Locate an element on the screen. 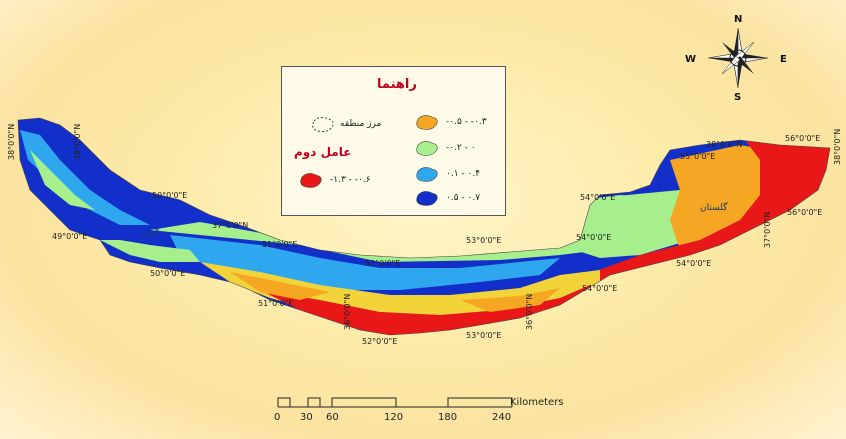 The image size is (846, 439). scale-tick-label: 0 is located at coordinates (277, 417).